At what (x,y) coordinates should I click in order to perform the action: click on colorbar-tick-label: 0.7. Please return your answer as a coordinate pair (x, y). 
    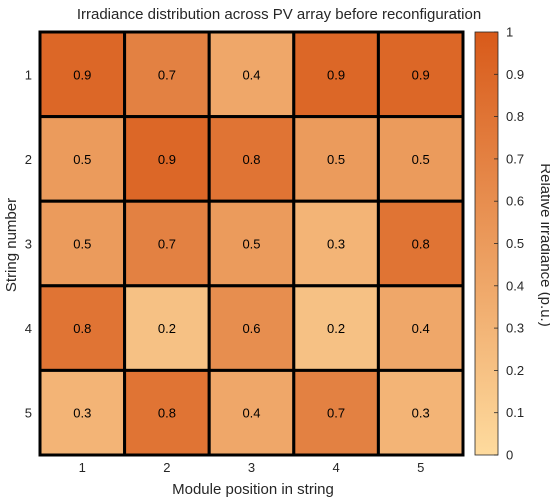
    Looking at the image, I should click on (515, 158).